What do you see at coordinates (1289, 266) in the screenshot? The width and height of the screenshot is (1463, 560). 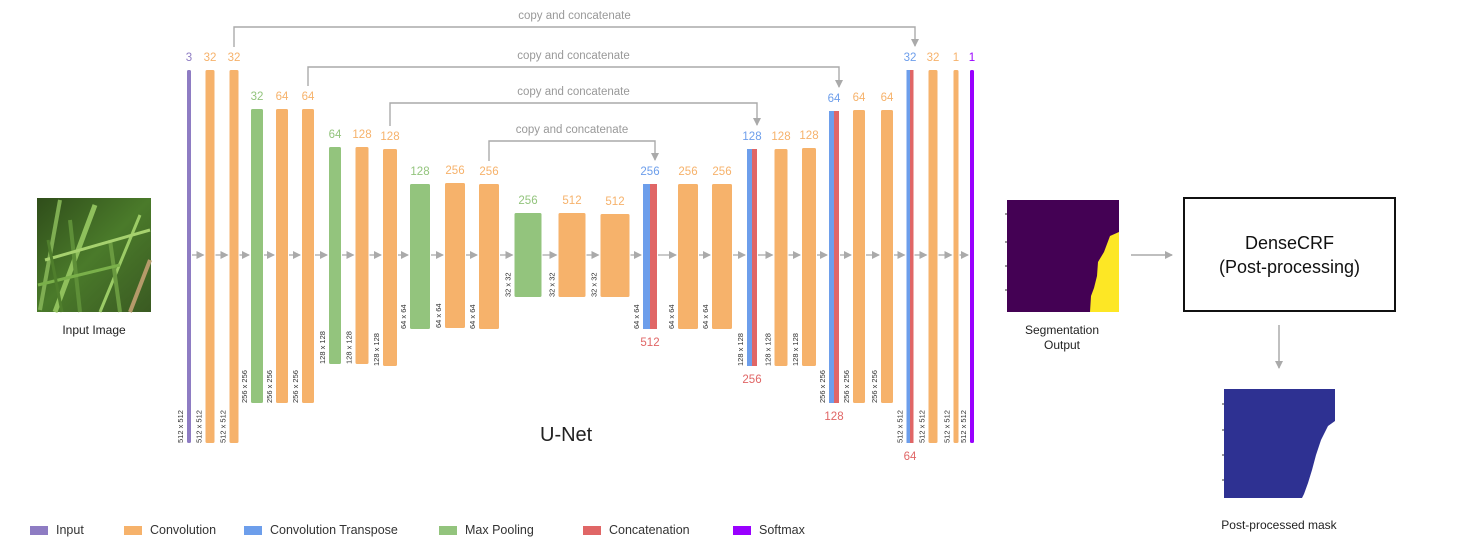 I see `densecrf-subtitle: (Post-processing)` at bounding box center [1289, 266].